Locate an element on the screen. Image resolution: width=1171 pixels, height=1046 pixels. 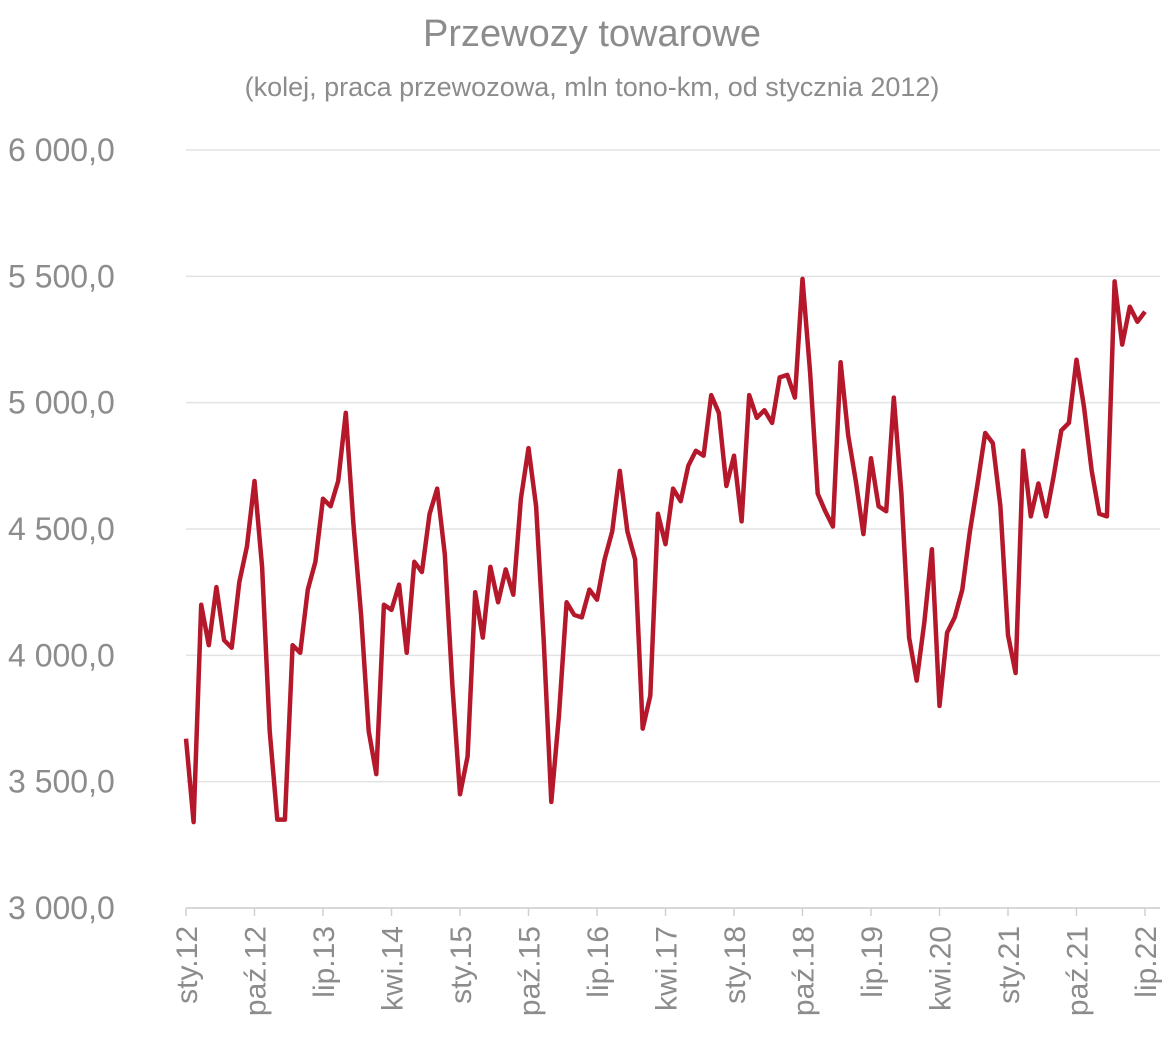
x-tick-label: paź.18 is located at coordinates (804, 971).